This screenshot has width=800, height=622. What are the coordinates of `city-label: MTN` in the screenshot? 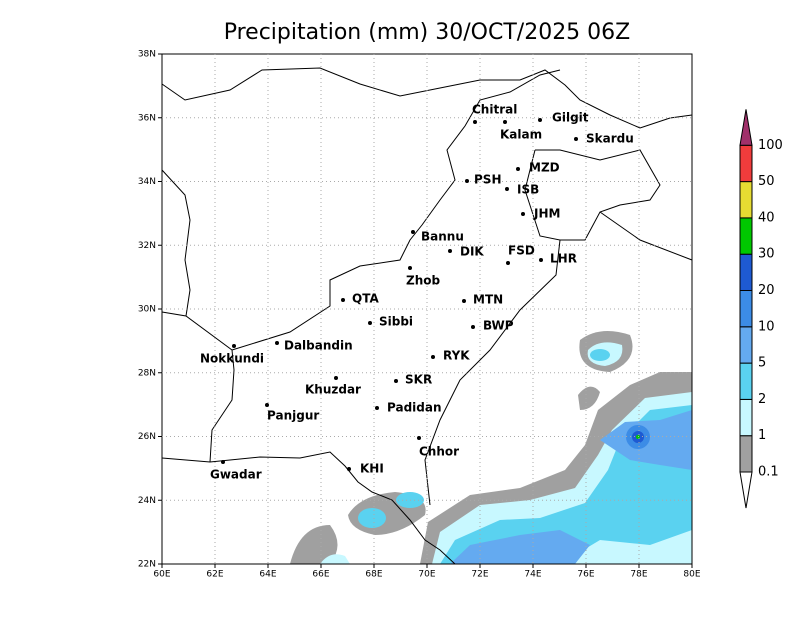 It's located at (488, 300).